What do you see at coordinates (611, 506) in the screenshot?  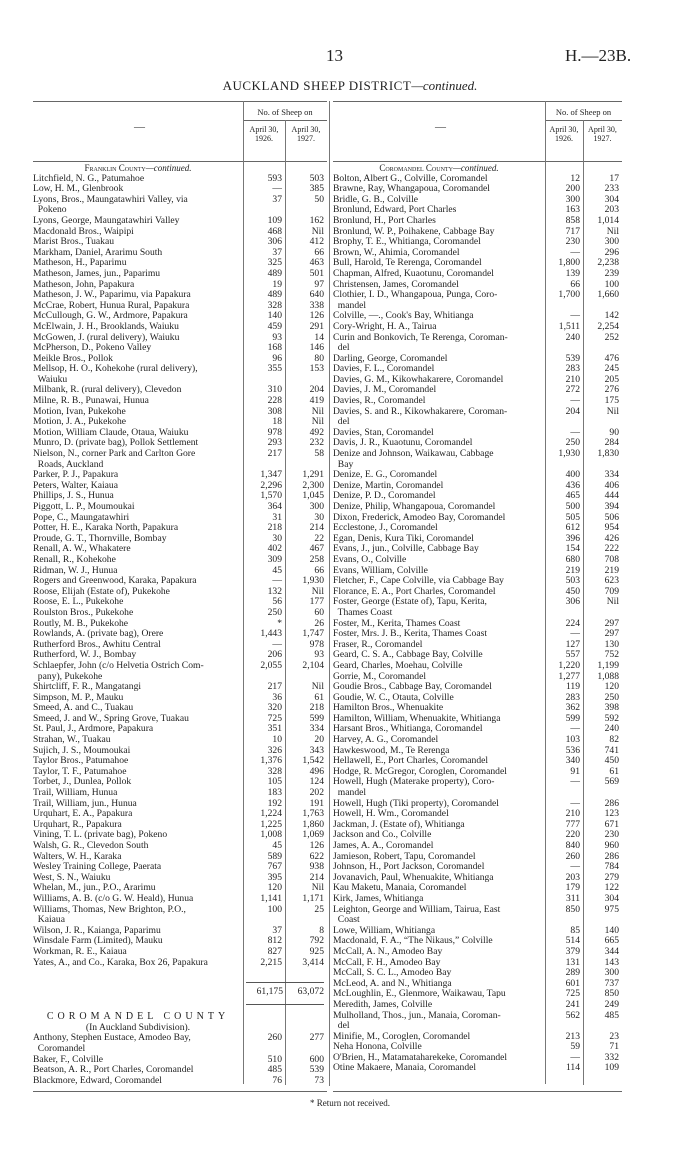 I see `sheep-1927: 394` at bounding box center [611, 506].